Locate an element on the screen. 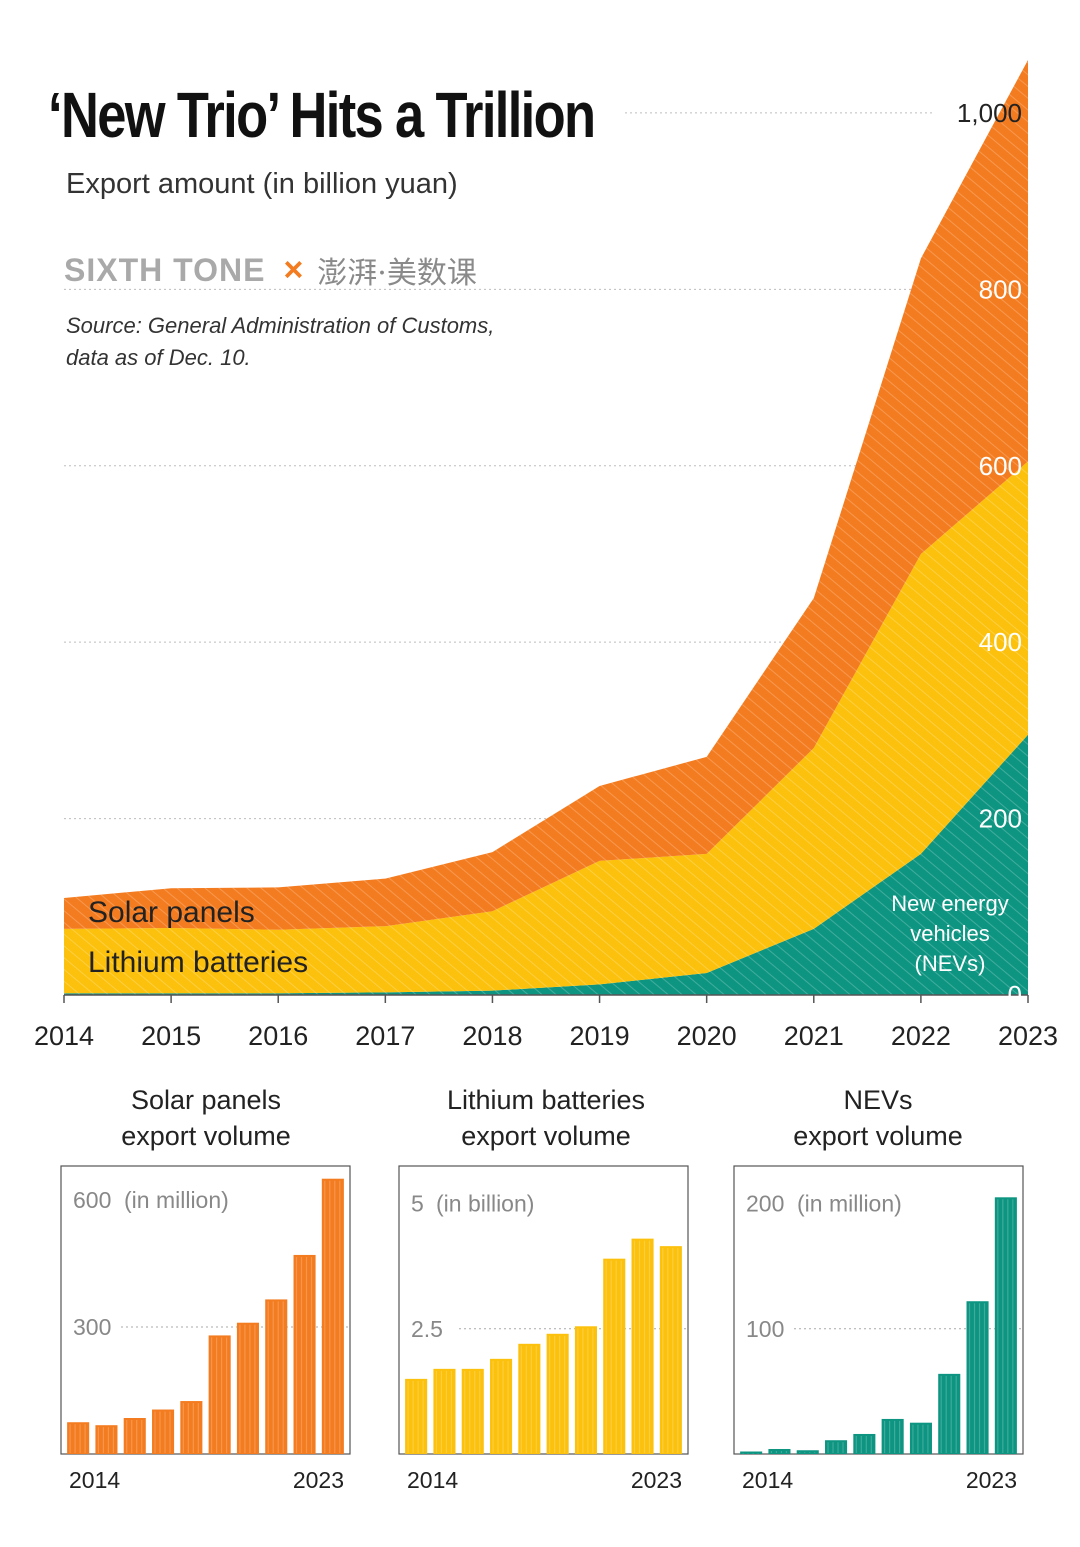  x-tick-2016: 2016 is located at coordinates (278, 1036).